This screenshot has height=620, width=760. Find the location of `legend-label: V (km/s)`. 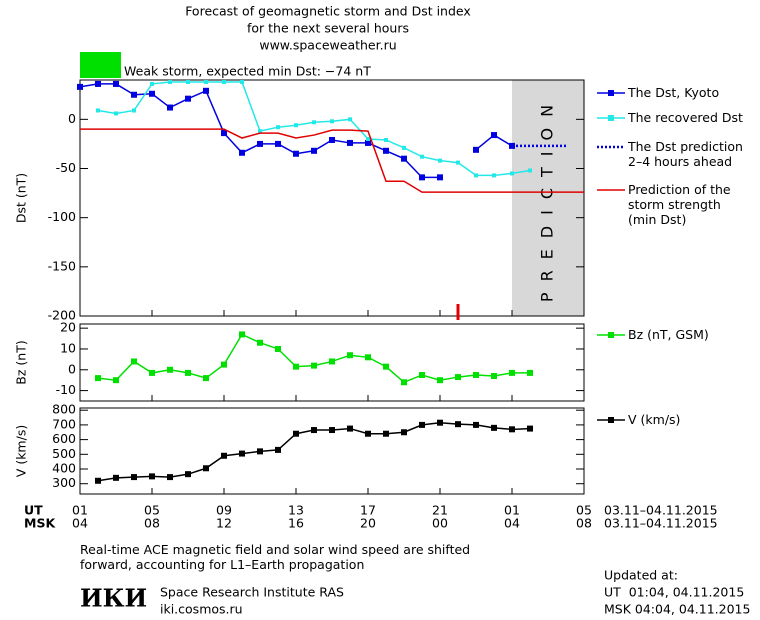

legend-label: V (km/s) is located at coordinates (654, 419).